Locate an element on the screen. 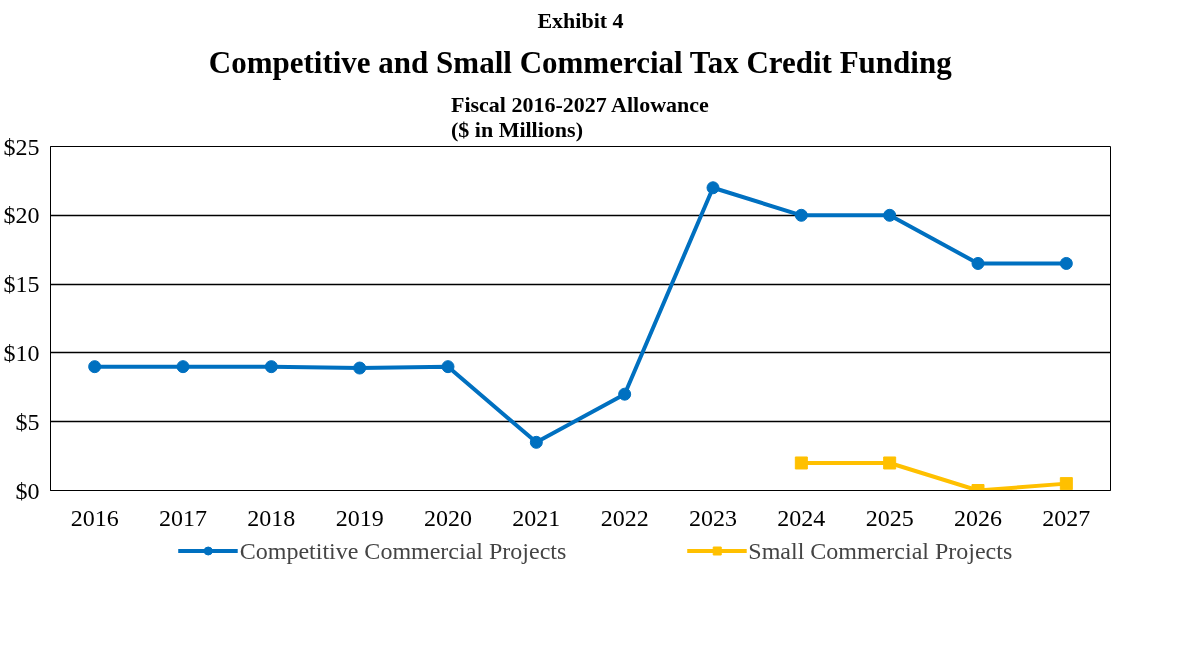 Image resolution: width=1180 pixels, height=669 pixels. legend-label: Small Commercial Projects is located at coordinates (880, 550).